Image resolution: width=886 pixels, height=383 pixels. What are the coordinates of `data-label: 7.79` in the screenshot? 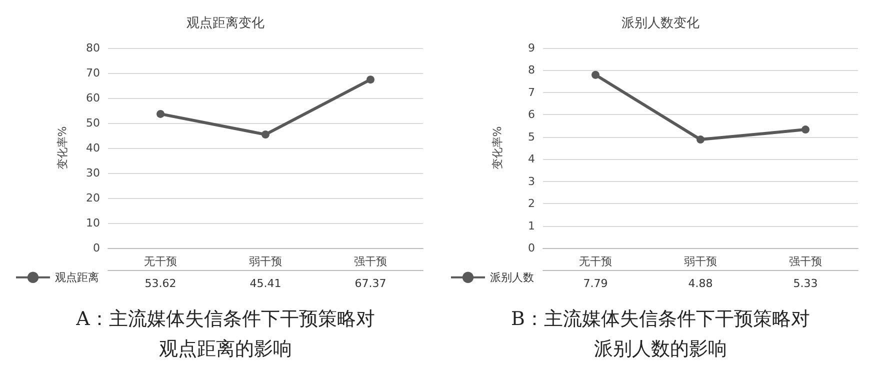 It's located at (595, 283).